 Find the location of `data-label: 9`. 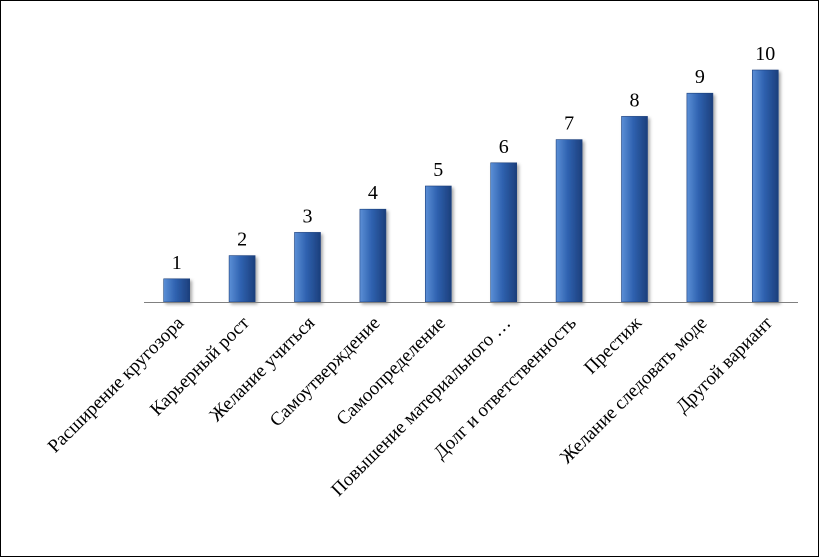

data-label: 9 is located at coordinates (700, 77).